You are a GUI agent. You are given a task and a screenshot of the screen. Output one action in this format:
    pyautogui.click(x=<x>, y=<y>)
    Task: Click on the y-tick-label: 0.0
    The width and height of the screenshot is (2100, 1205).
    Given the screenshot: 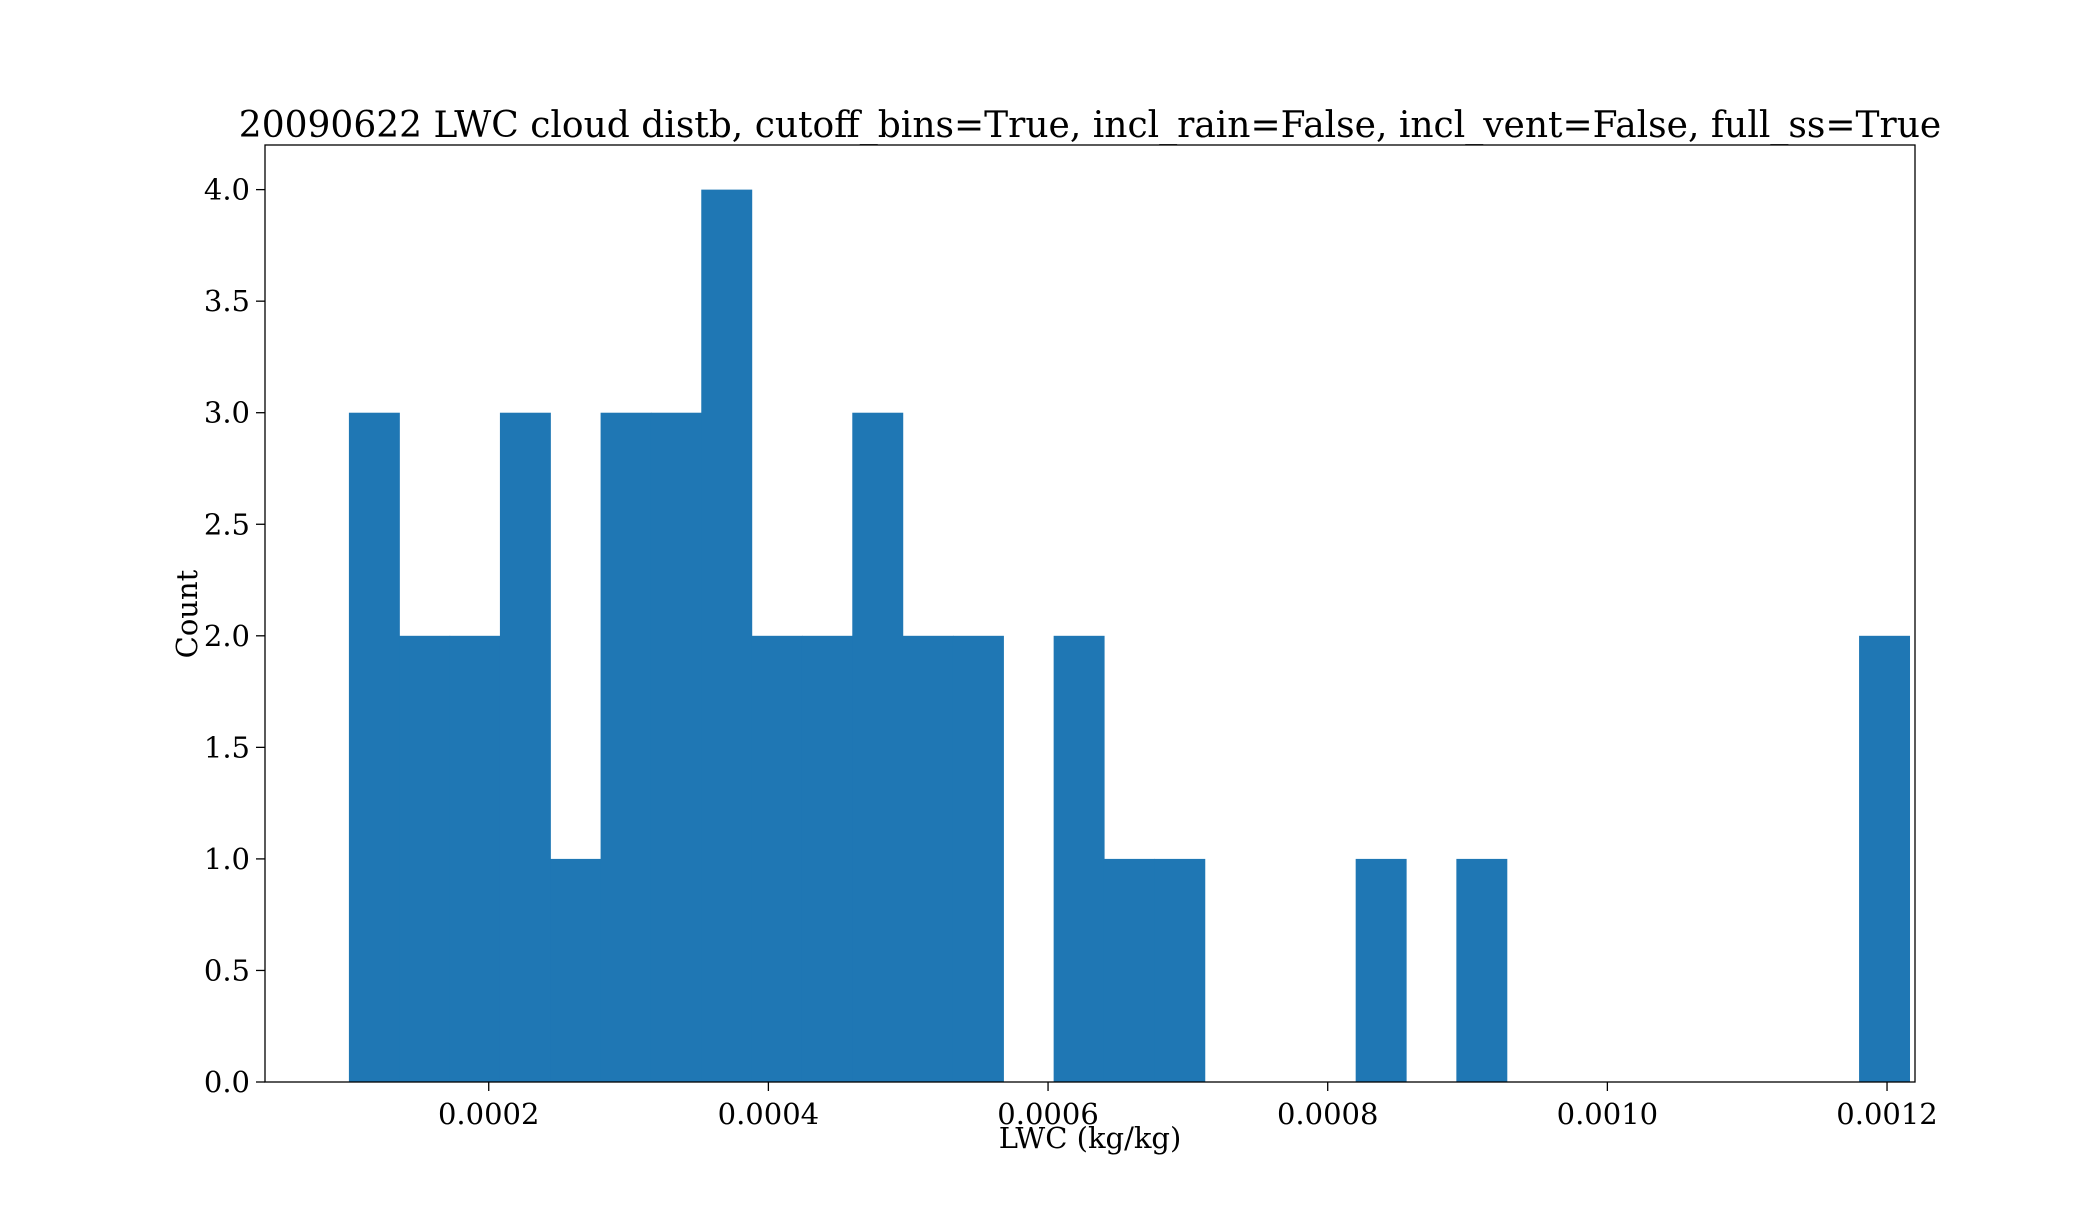 What is the action you would take?
    pyautogui.click(x=227, y=1082)
    